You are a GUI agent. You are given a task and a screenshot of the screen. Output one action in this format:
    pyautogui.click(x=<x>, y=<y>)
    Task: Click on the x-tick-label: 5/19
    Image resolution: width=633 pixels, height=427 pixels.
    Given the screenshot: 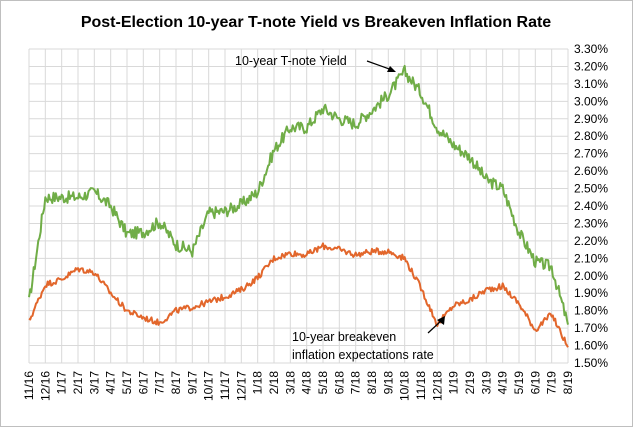 What is the action you would take?
    pyautogui.click(x=519, y=383)
    